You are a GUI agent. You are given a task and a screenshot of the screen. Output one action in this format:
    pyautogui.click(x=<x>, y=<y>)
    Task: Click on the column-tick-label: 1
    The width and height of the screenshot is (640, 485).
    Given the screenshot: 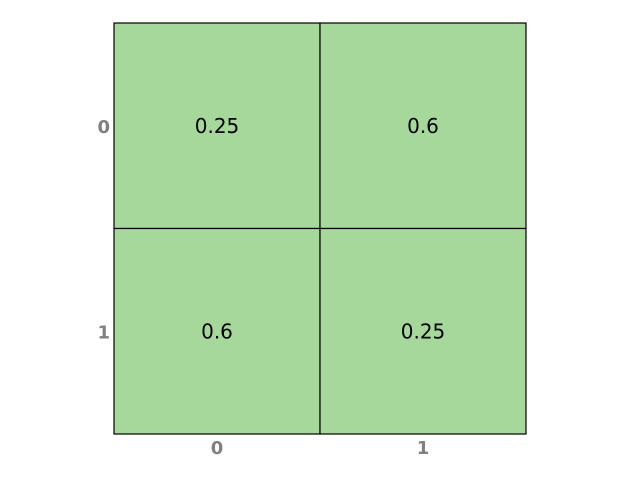 What is the action you would take?
    pyautogui.click(x=423, y=448)
    